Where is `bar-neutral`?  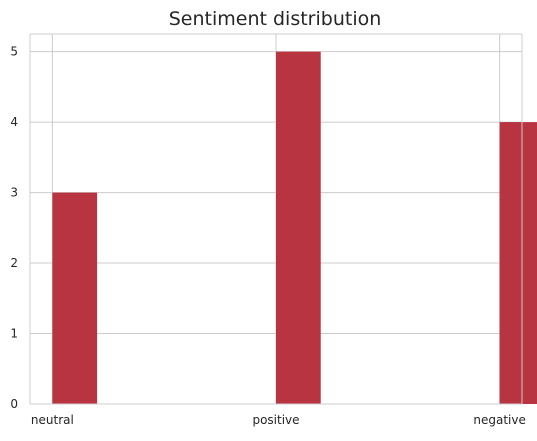
bar-neutral is located at coordinates (75, 298).